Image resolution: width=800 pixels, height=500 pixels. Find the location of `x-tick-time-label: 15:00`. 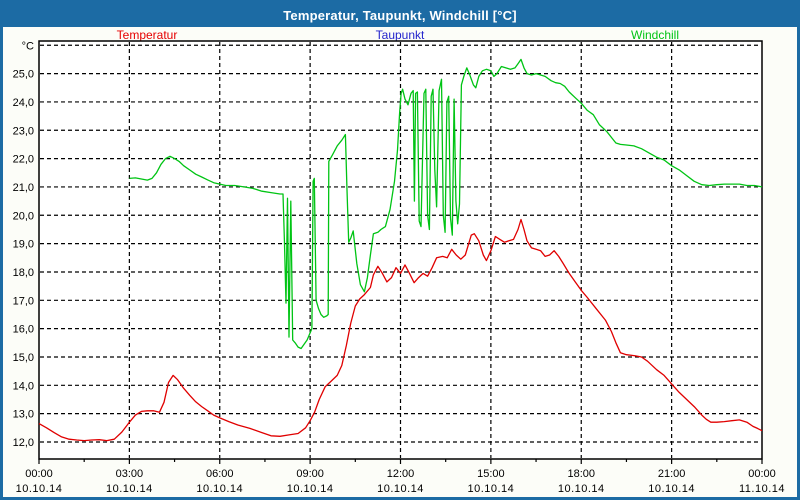

x-tick-time-label: 15:00 is located at coordinates (491, 474).